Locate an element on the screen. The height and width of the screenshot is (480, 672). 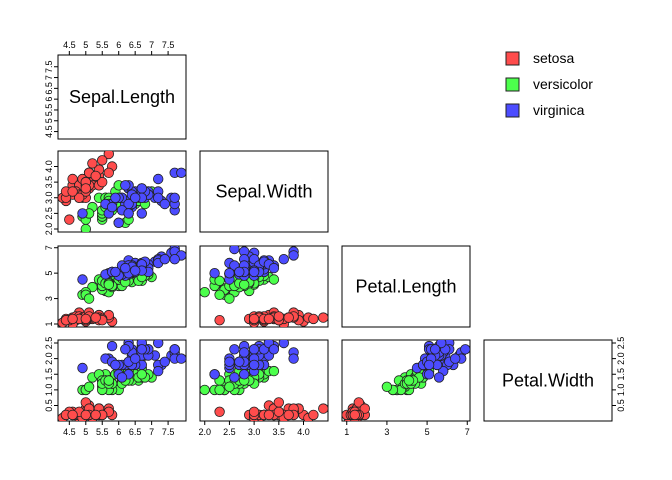
tick-label: 6.5 is located at coordinates (135, 45).